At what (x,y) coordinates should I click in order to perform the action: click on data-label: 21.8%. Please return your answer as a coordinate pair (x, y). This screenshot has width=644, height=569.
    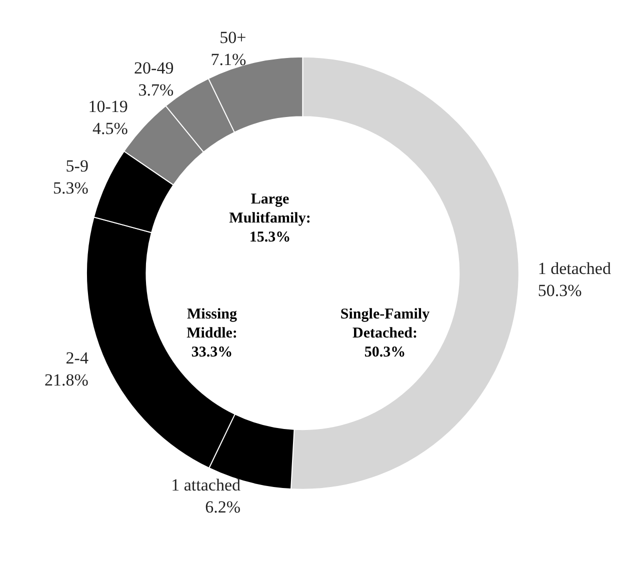
    Looking at the image, I should click on (66, 380).